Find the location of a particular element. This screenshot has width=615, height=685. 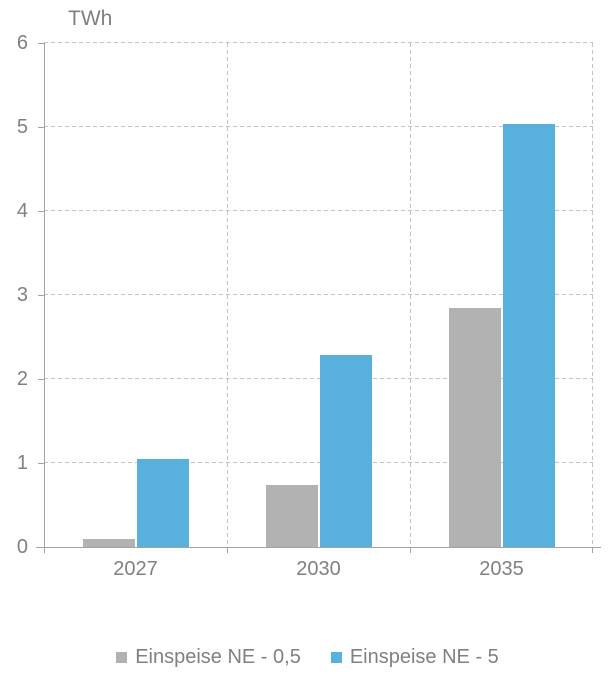

x-category-label: 2030 is located at coordinates (318, 569).